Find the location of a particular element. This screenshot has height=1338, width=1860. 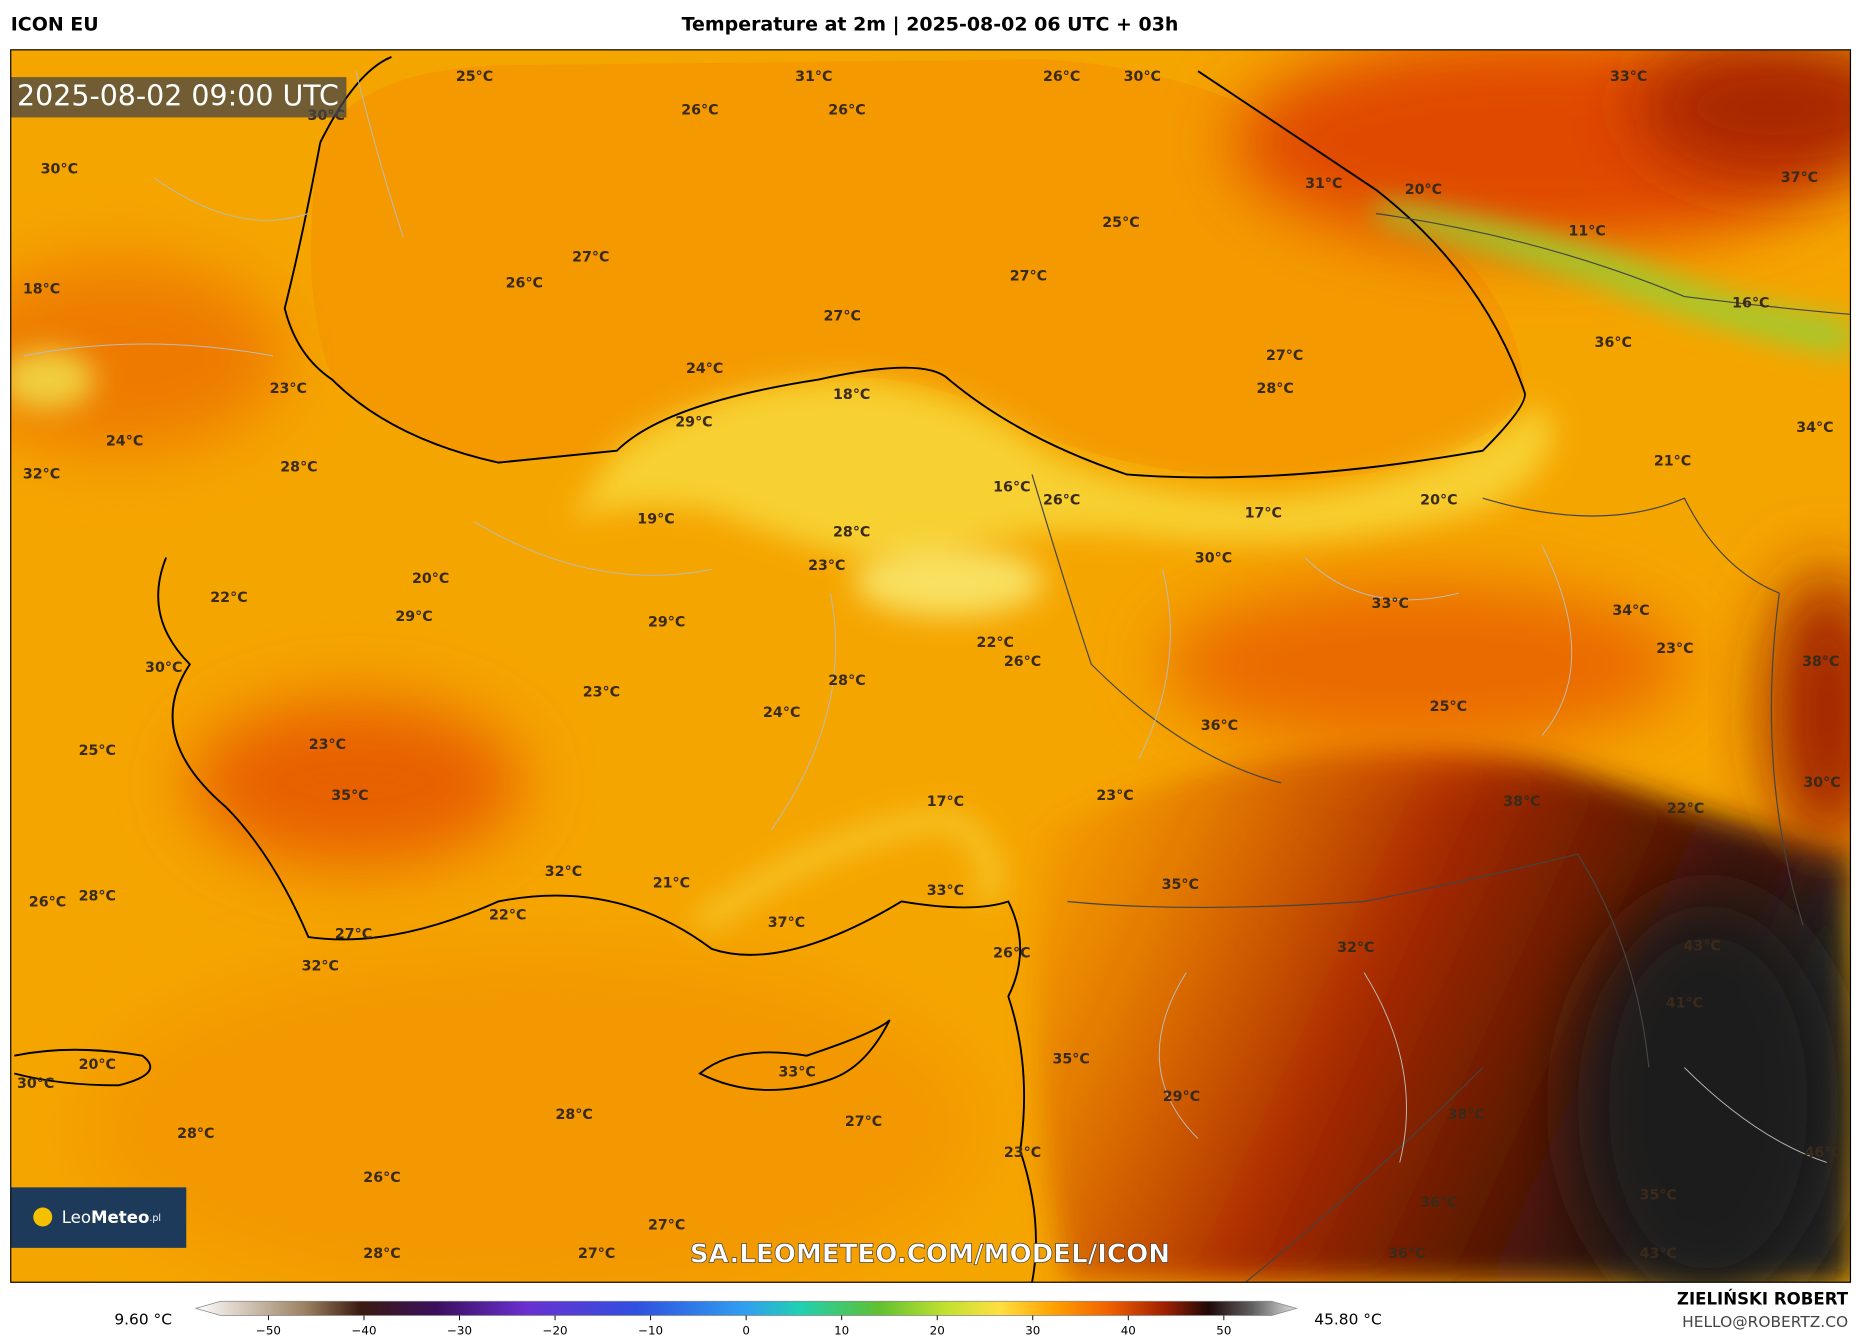

temperature-label: 18°C is located at coordinates (41, 289).